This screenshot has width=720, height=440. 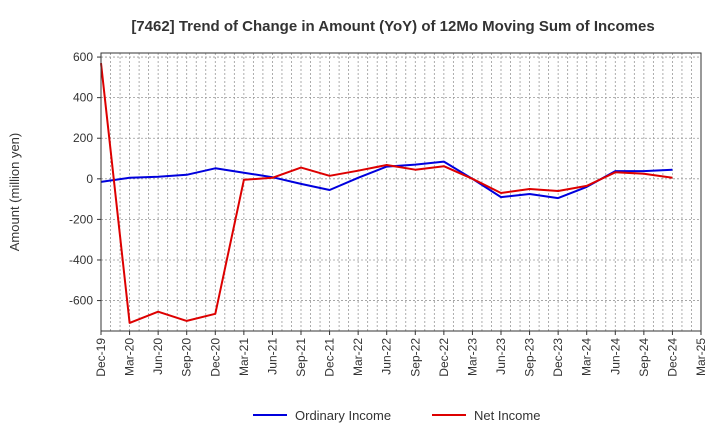 I want to click on x-tick-label: Mar-20, so click(x=130, y=357).